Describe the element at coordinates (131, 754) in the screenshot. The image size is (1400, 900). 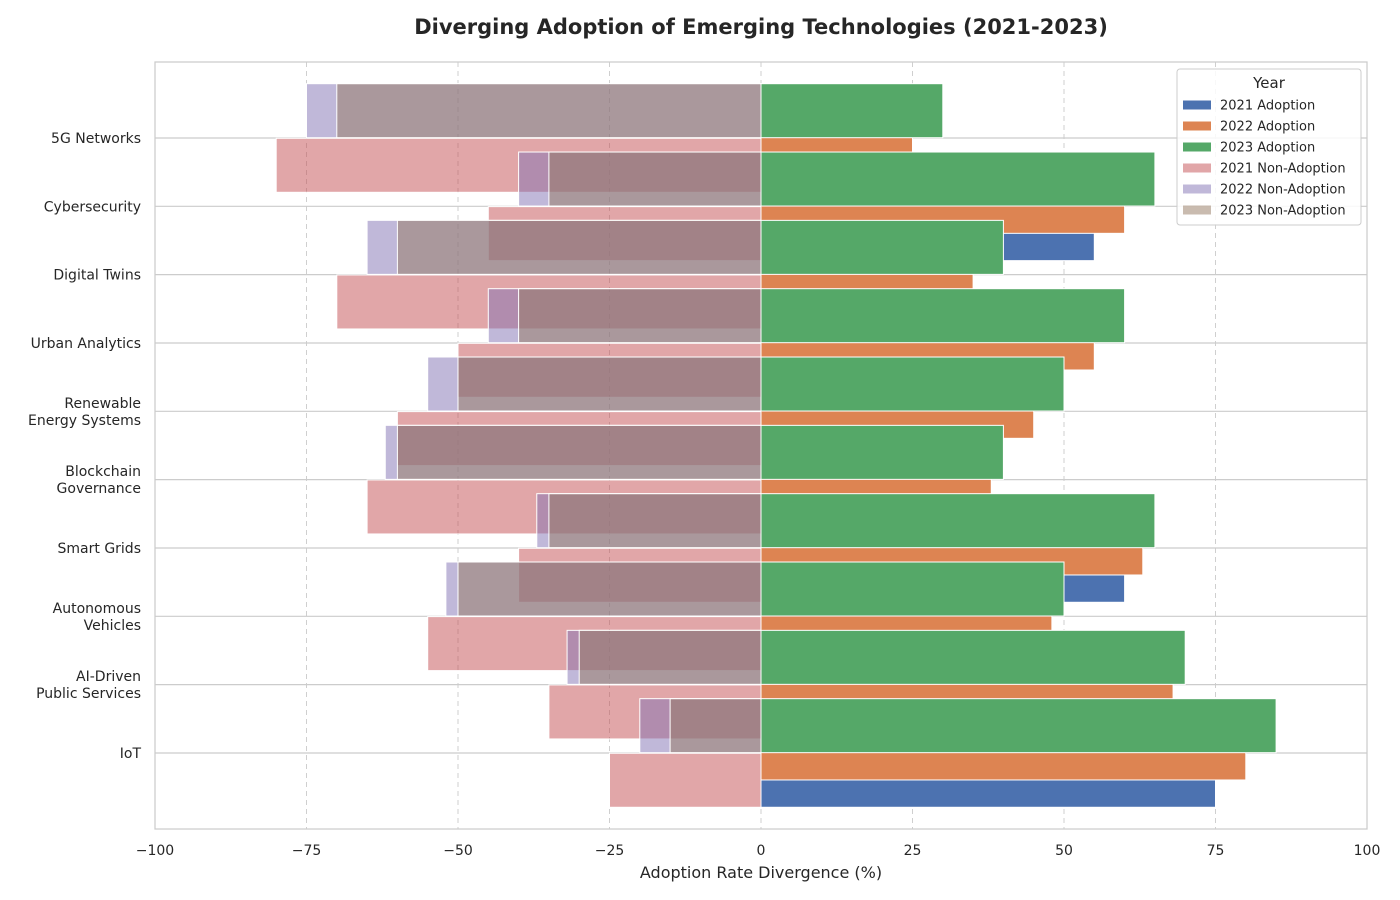
I see `y-tick-label: IoT` at that location.